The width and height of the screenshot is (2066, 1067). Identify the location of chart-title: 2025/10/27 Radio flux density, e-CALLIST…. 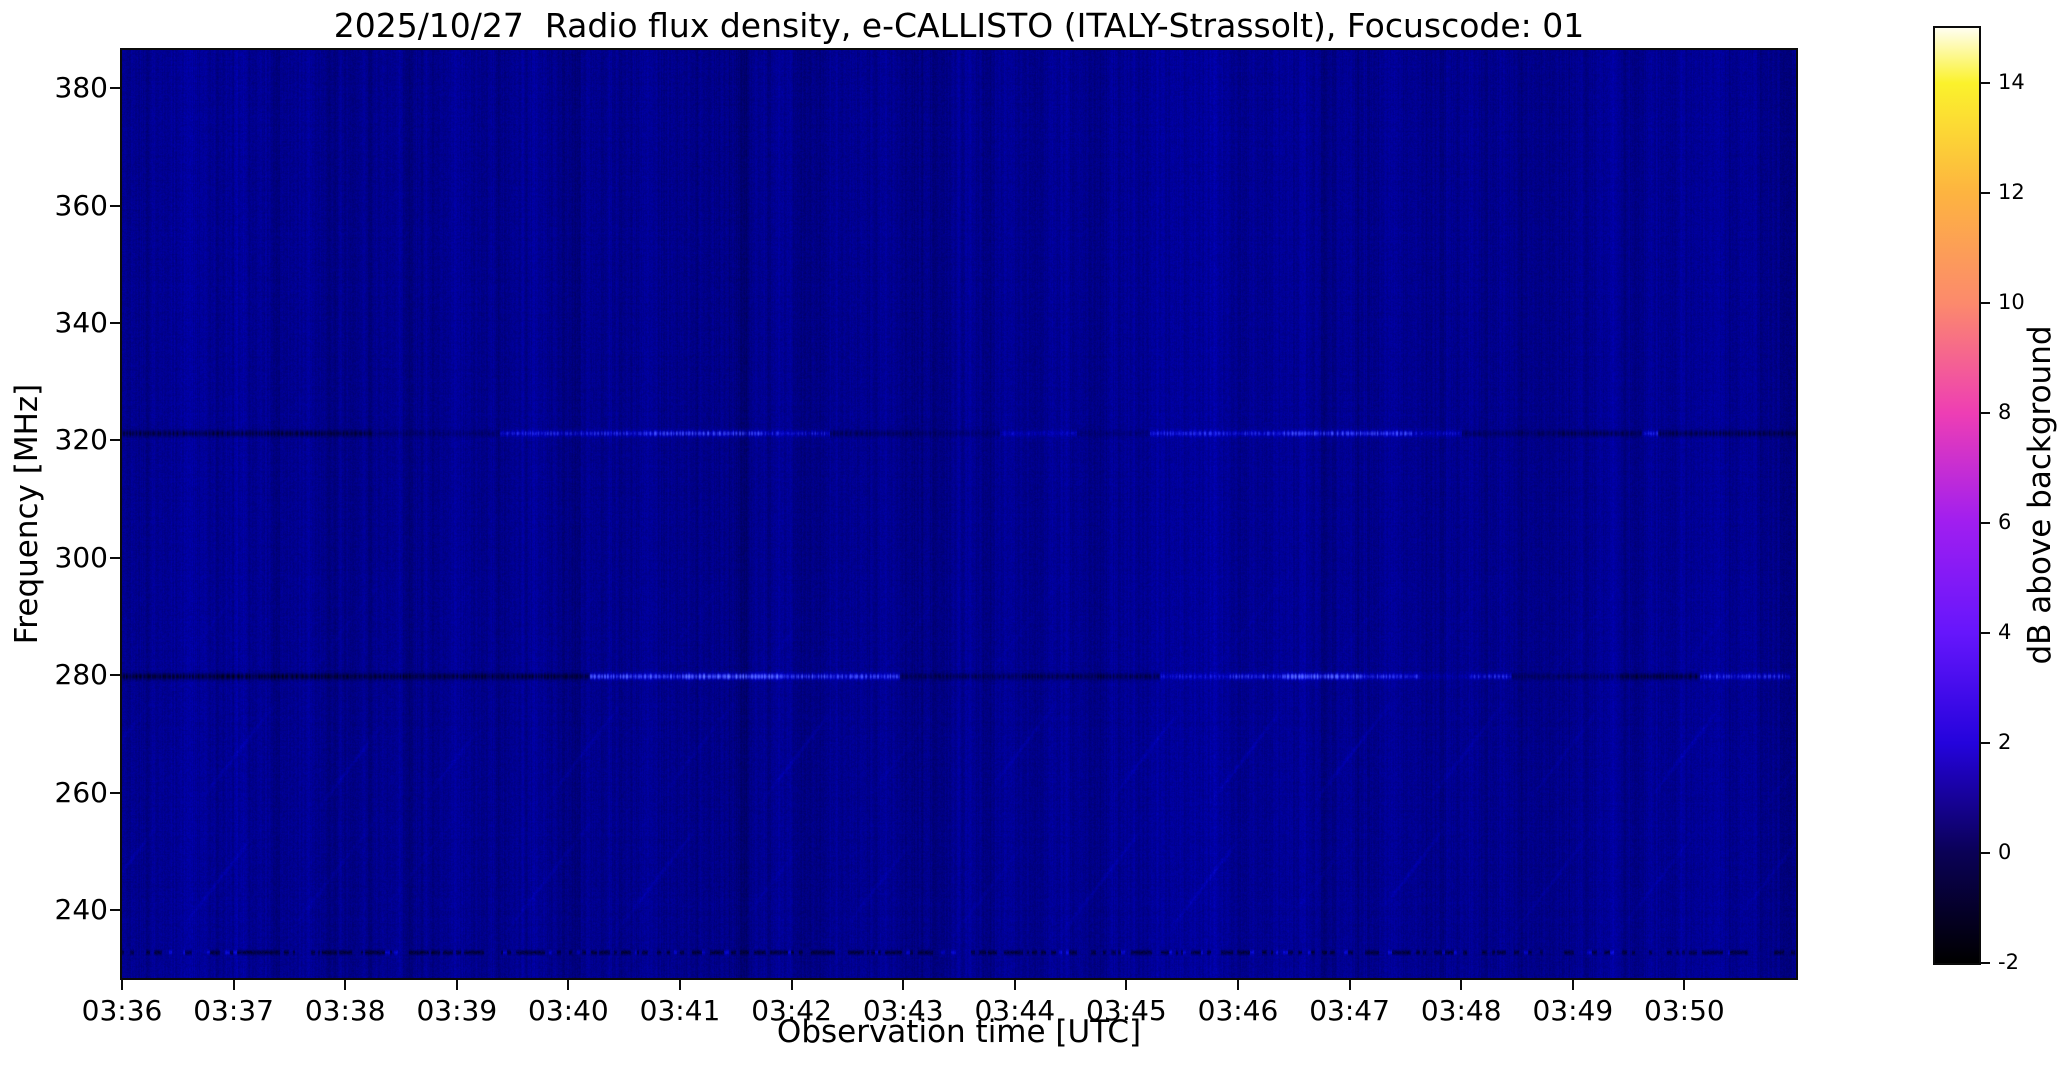
(959, 25).